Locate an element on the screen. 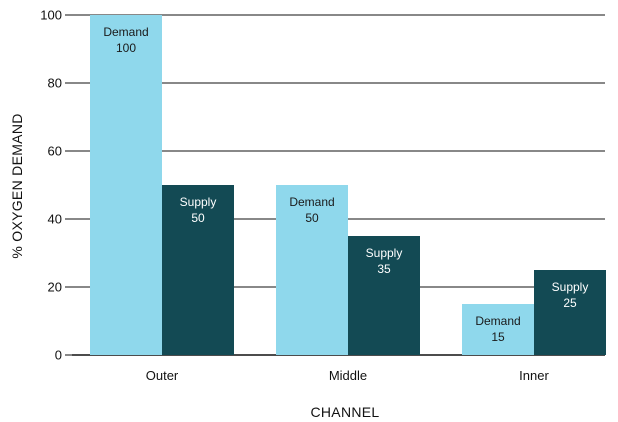 The image size is (618, 422). x-tick-label: Outer is located at coordinates (162, 375).